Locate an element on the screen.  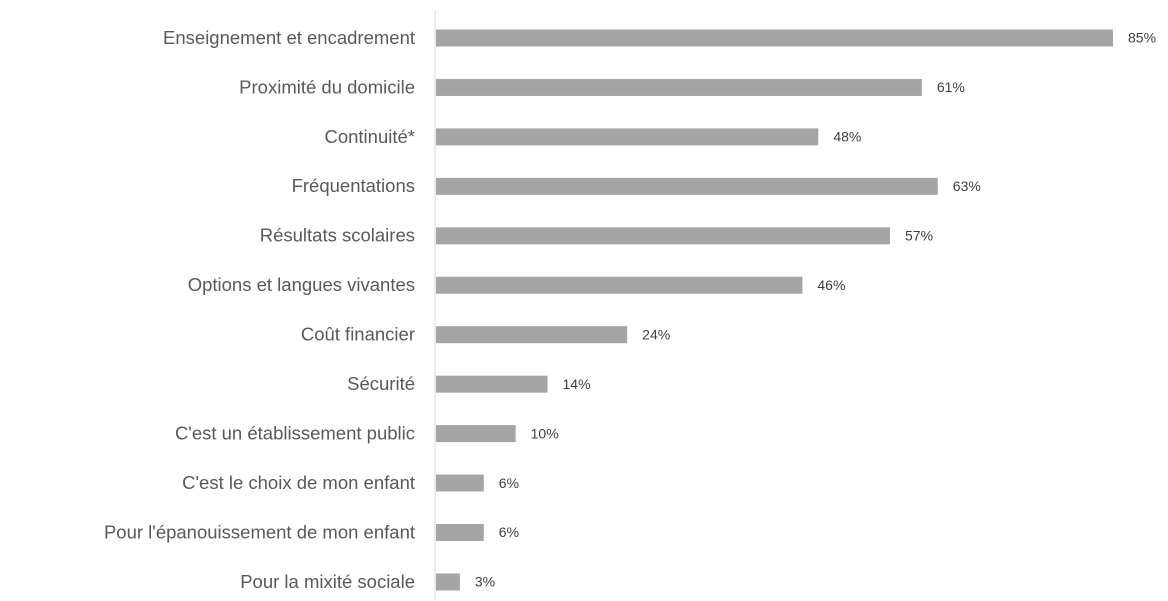
value-label: 48% is located at coordinates (847, 137).